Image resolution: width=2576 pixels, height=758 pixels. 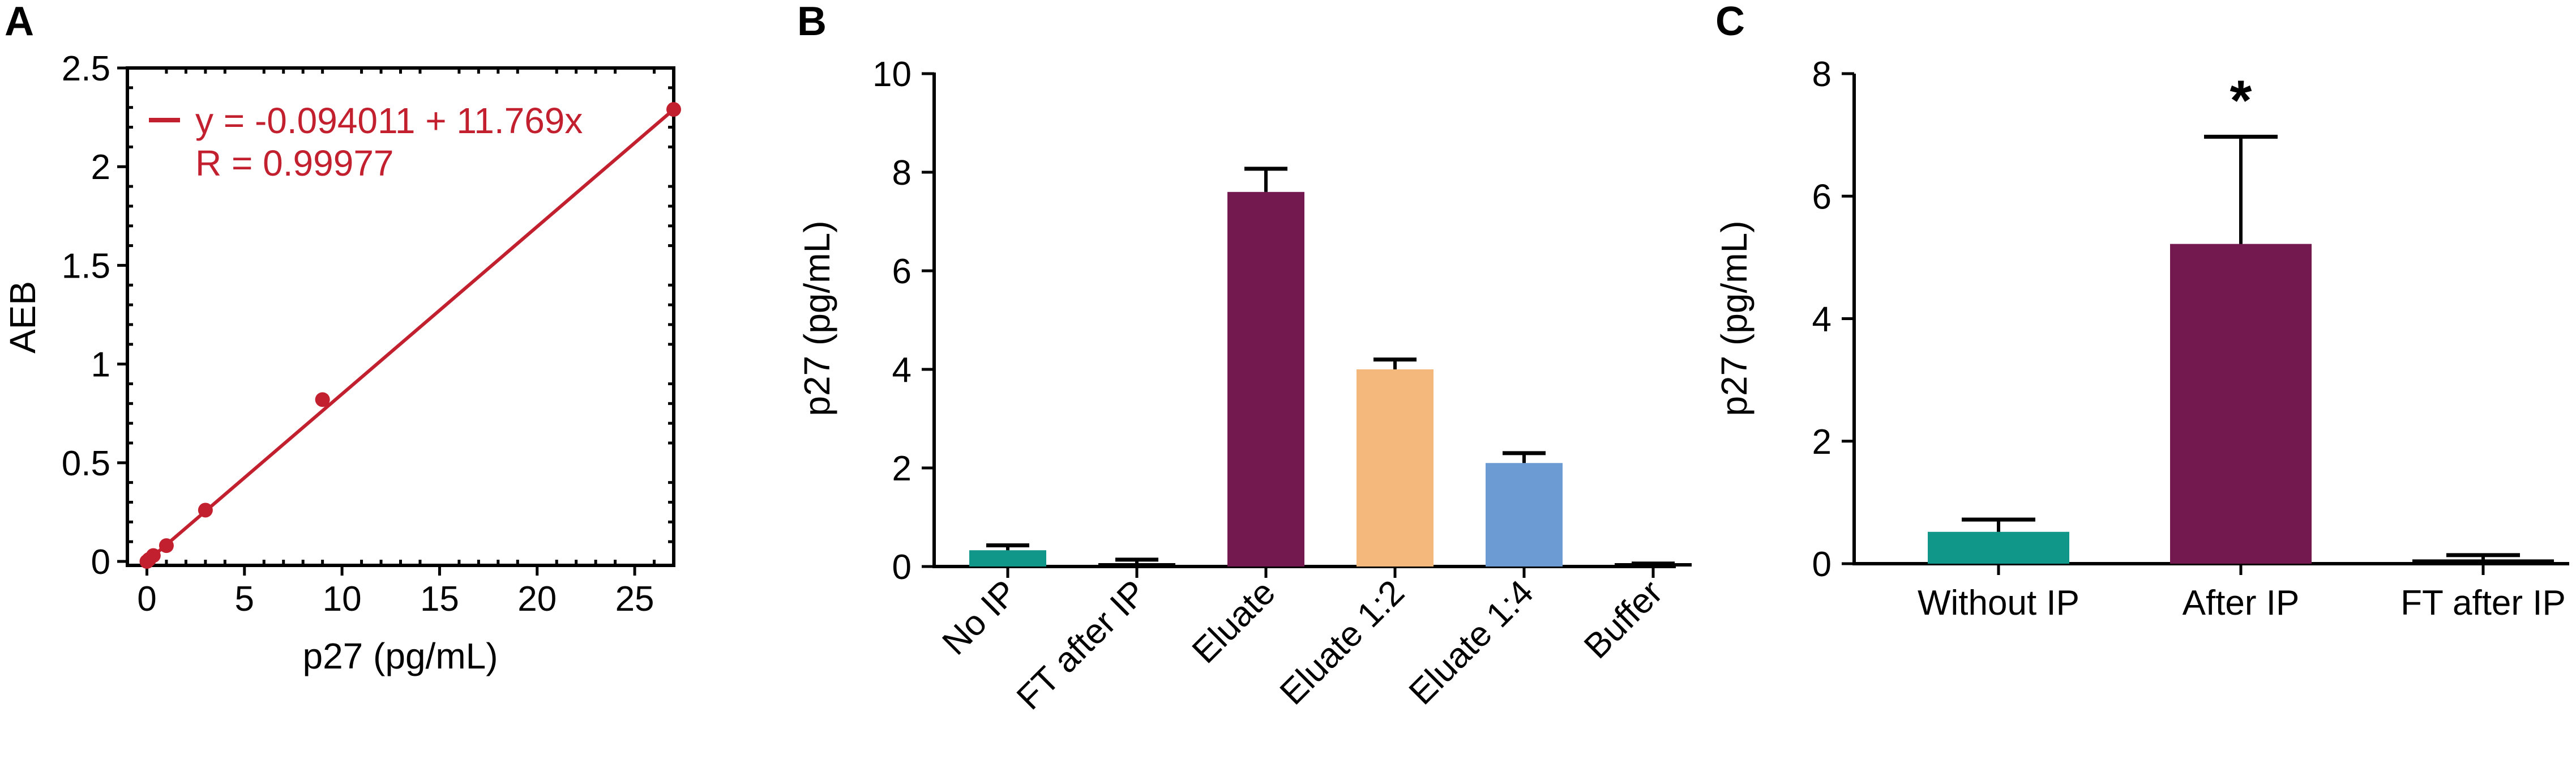 What do you see at coordinates (100, 365) in the screenshot?
I see `y-tick-label: 1` at bounding box center [100, 365].